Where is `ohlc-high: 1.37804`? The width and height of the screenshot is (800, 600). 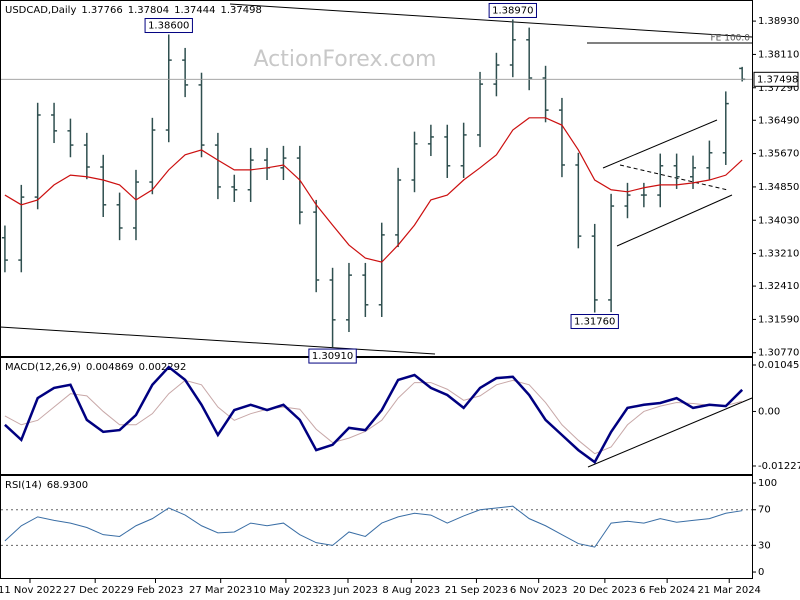 ohlc-high: 1.37804 is located at coordinates (148, 10).